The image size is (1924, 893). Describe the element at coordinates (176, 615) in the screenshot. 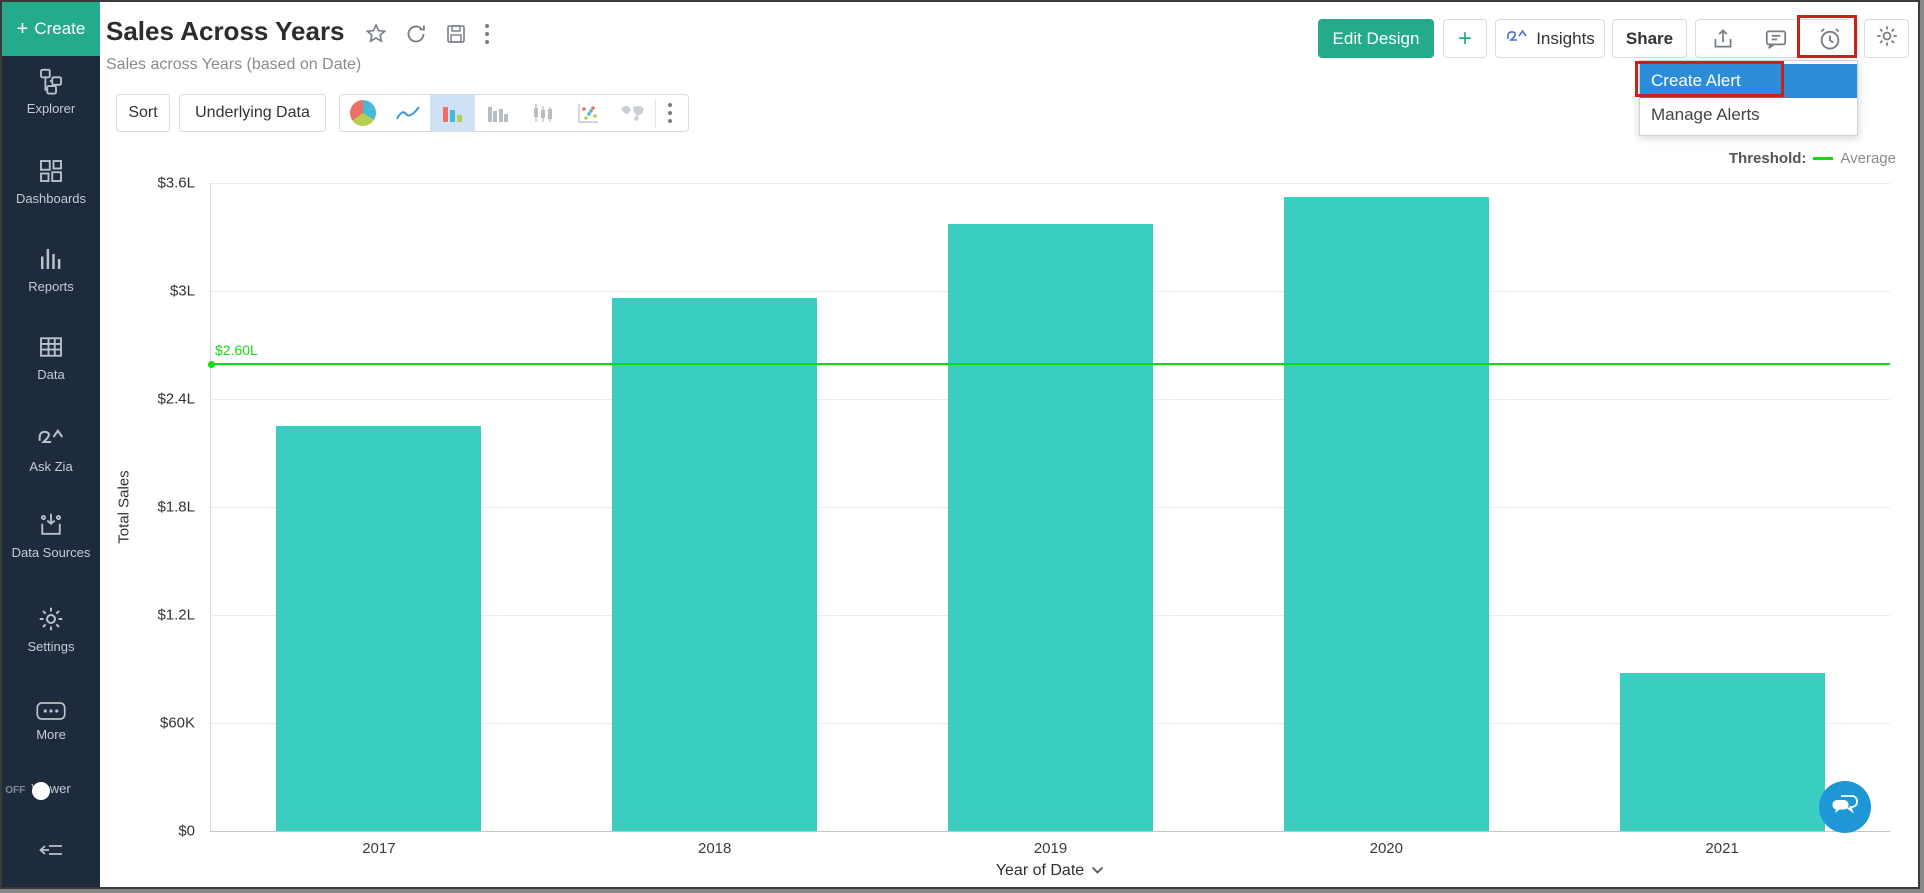

I see `y-tick-label: $1.2L` at that location.